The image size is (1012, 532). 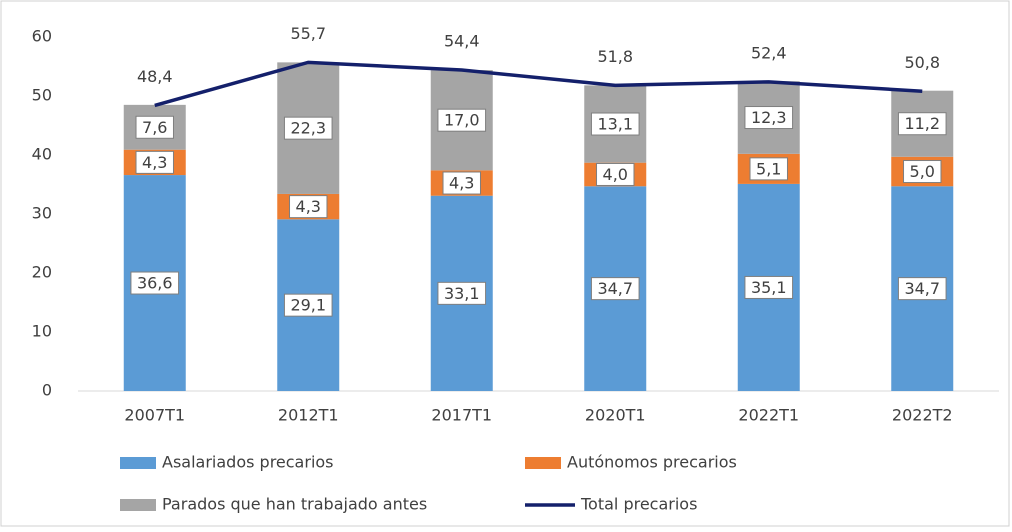 What do you see at coordinates (768, 415) in the screenshot?
I see `x-tick-label: 2022T1` at bounding box center [768, 415].